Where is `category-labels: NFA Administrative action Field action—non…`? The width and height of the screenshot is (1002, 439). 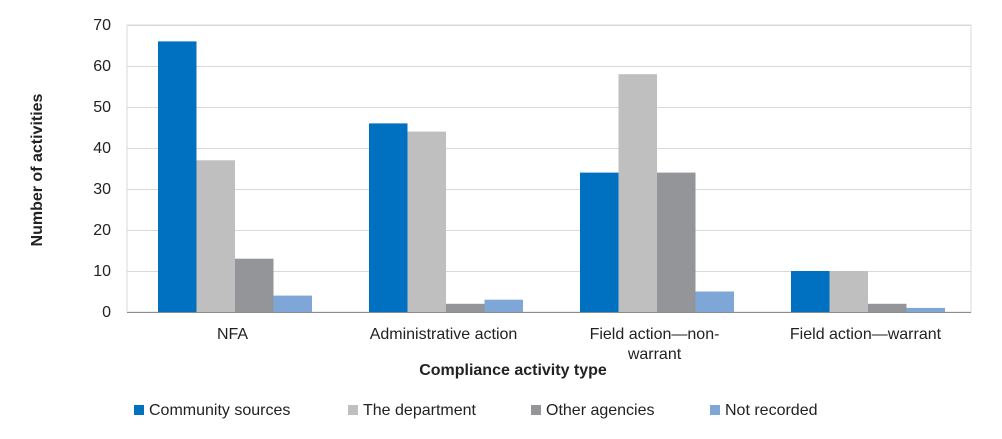 category-labels: NFA Administrative action Field action—non… is located at coordinates (579, 344).